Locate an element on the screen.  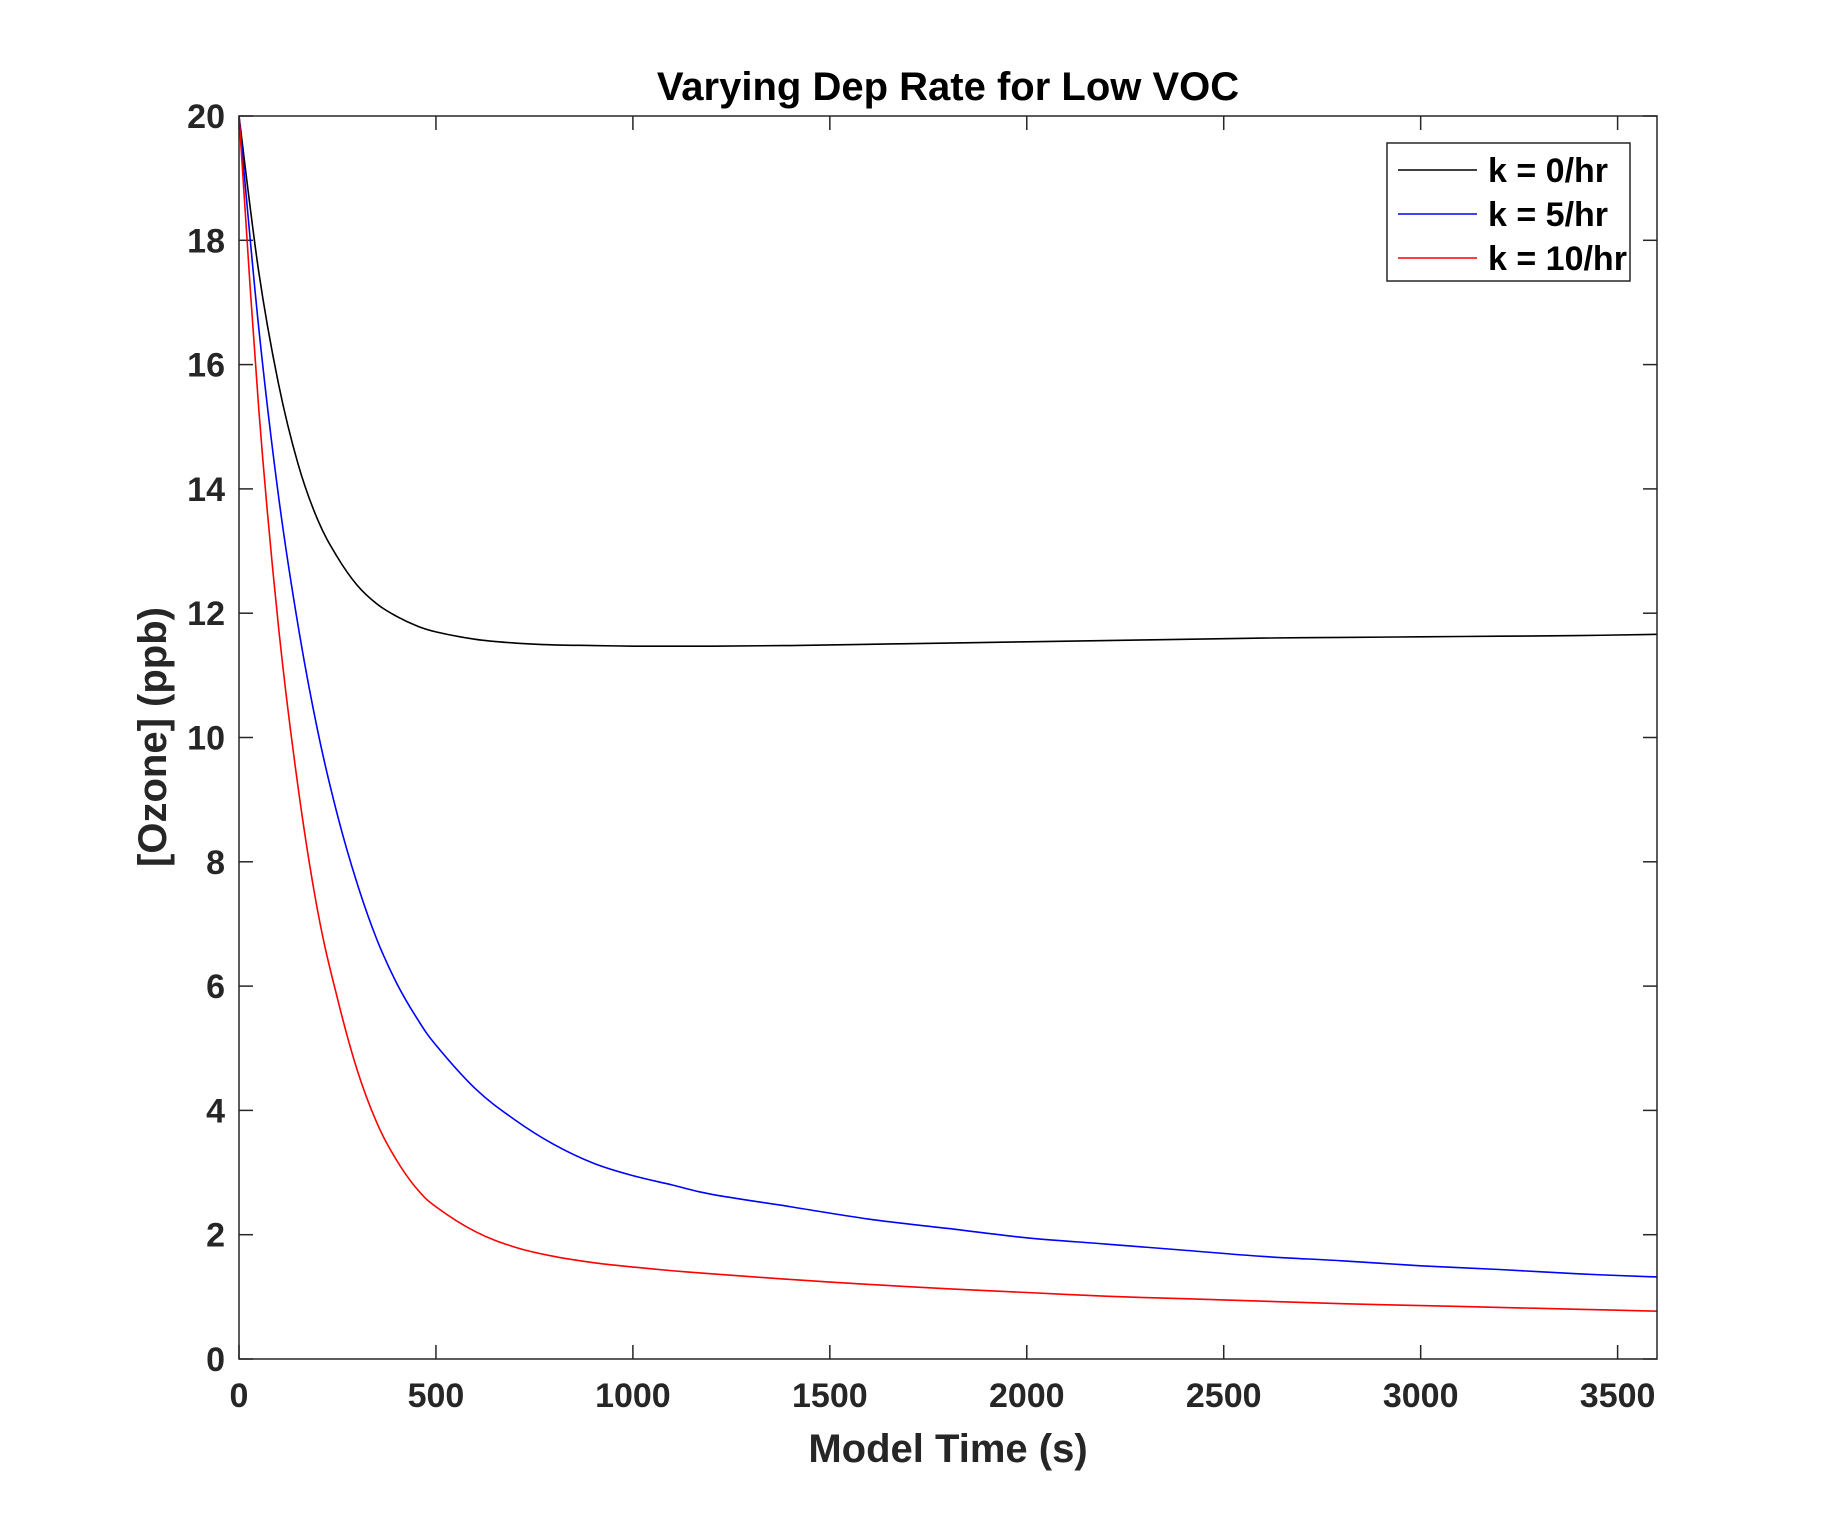
x-tick-label: 3000 is located at coordinates (1421, 1396).